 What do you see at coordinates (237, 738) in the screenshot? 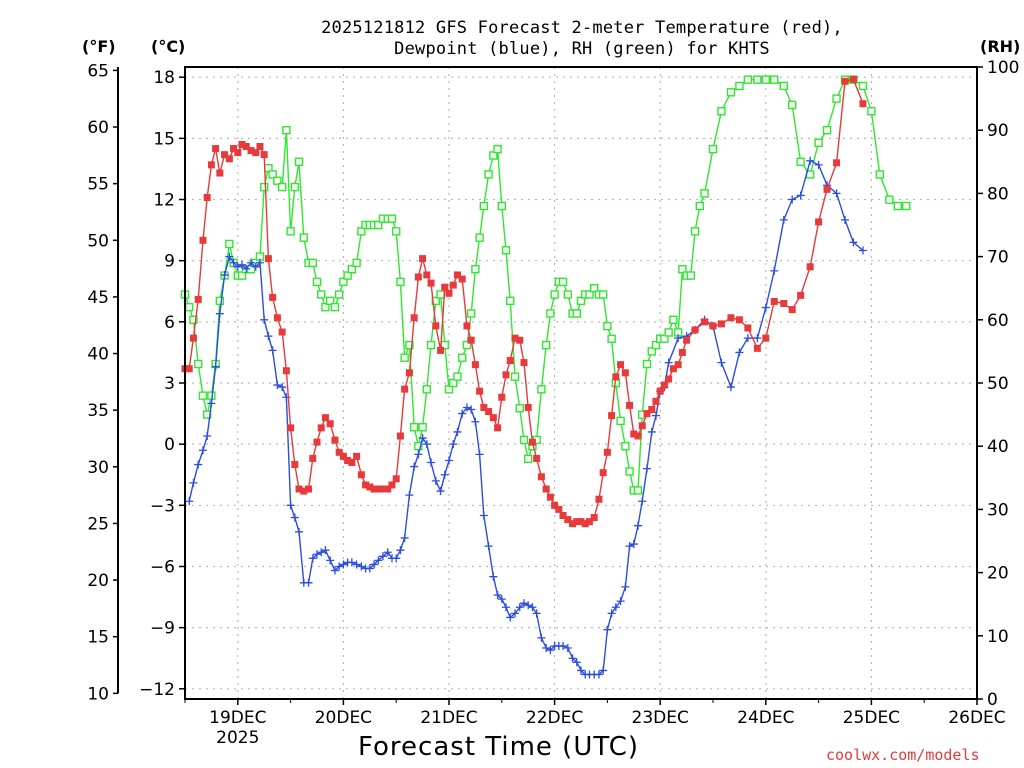
I see `x-tick-sublabel: 2025` at bounding box center [237, 738].